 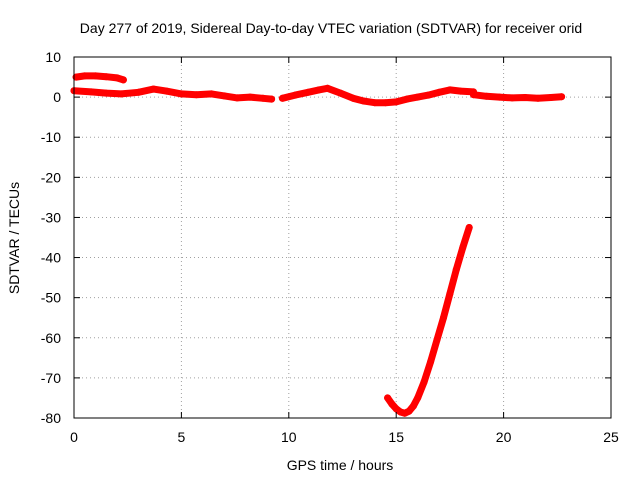 What do you see at coordinates (14, 238) in the screenshot?
I see `y-axis-label: SDTVAR / TECUs` at bounding box center [14, 238].